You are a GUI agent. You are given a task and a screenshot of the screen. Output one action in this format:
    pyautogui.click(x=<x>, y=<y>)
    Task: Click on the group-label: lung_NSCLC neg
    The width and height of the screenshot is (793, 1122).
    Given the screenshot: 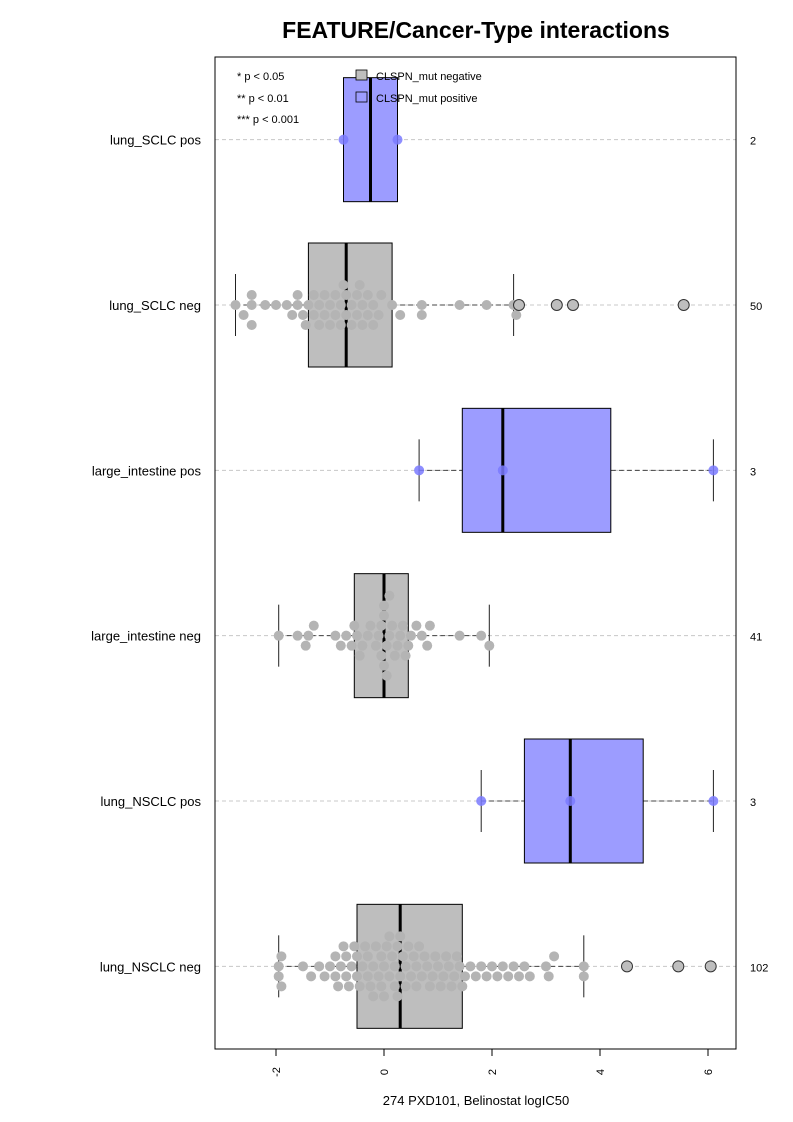 What is the action you would take?
    pyautogui.click(x=150, y=966)
    